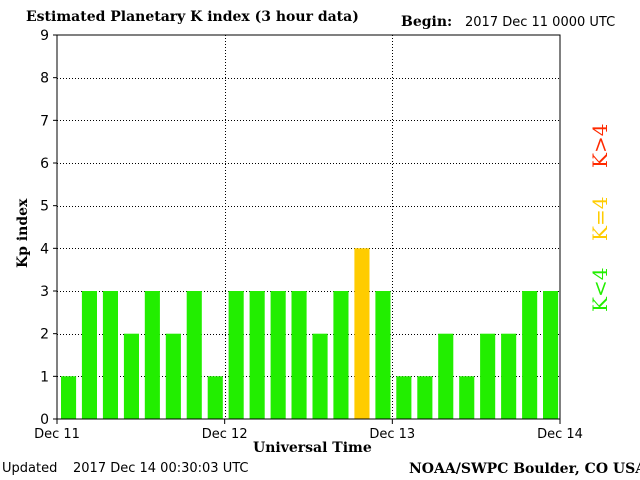 This screenshot has height=480, width=640. I want to click on x-axis-ticks: Dec 11 Dec 12 Dec 13 Dec 14, so click(308, 430).